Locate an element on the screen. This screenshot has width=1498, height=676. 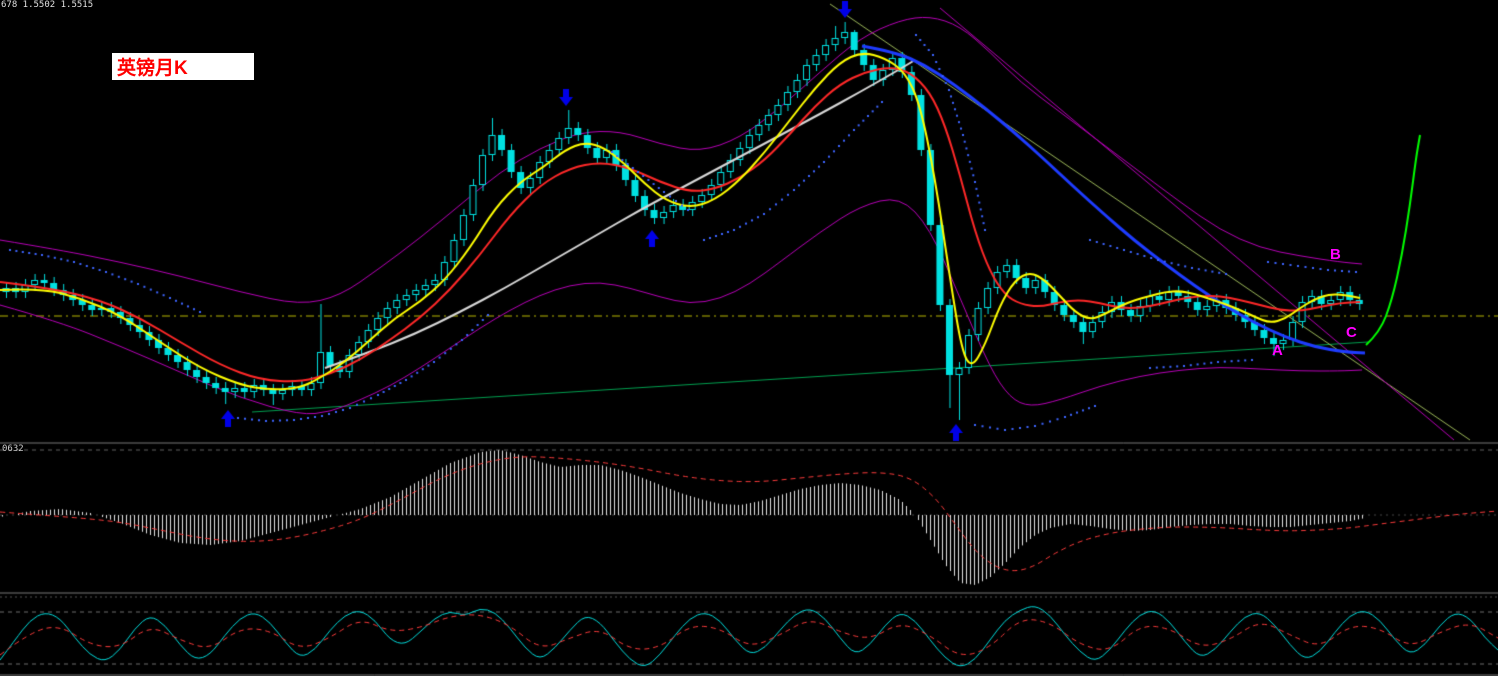
chart-label-box: 英镑月K is located at coordinates (183, 66).